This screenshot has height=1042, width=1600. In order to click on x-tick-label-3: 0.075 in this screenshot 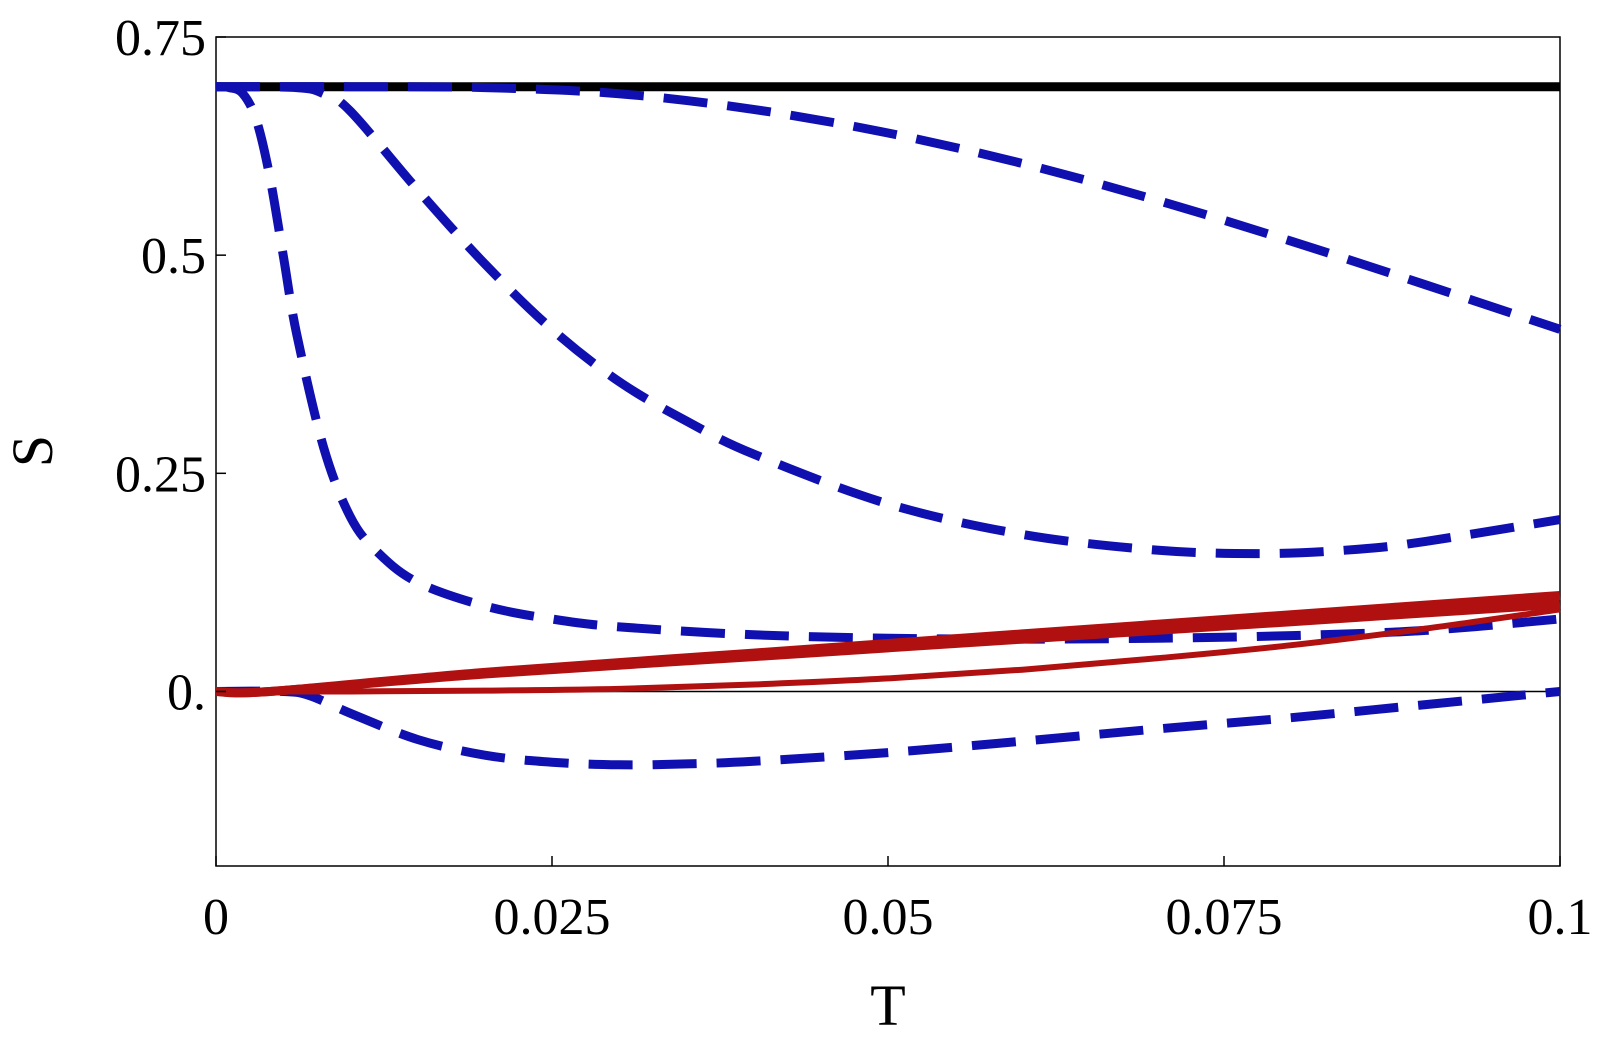, I will do `click(1224, 917)`.